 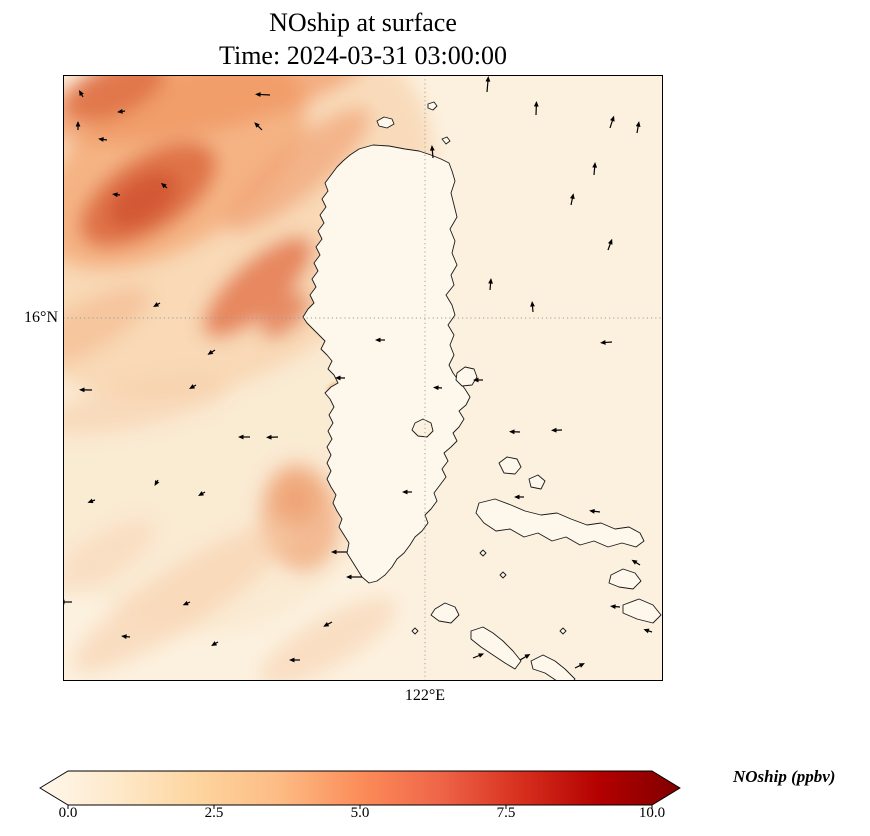 What do you see at coordinates (68, 813) in the screenshot?
I see `colorbar-tick-label: 0.0` at bounding box center [68, 813].